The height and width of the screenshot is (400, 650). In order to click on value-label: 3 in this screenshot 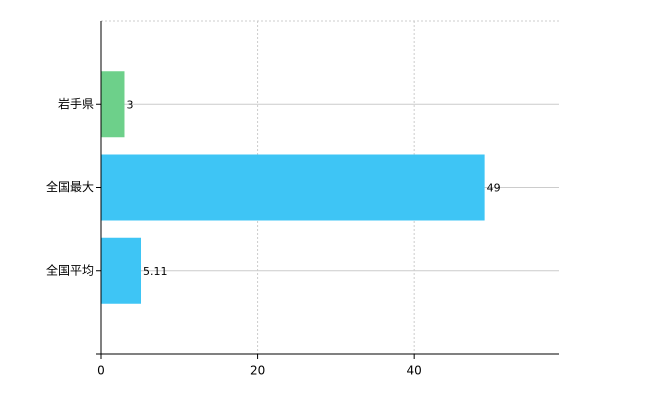, I will do `click(129, 104)`.